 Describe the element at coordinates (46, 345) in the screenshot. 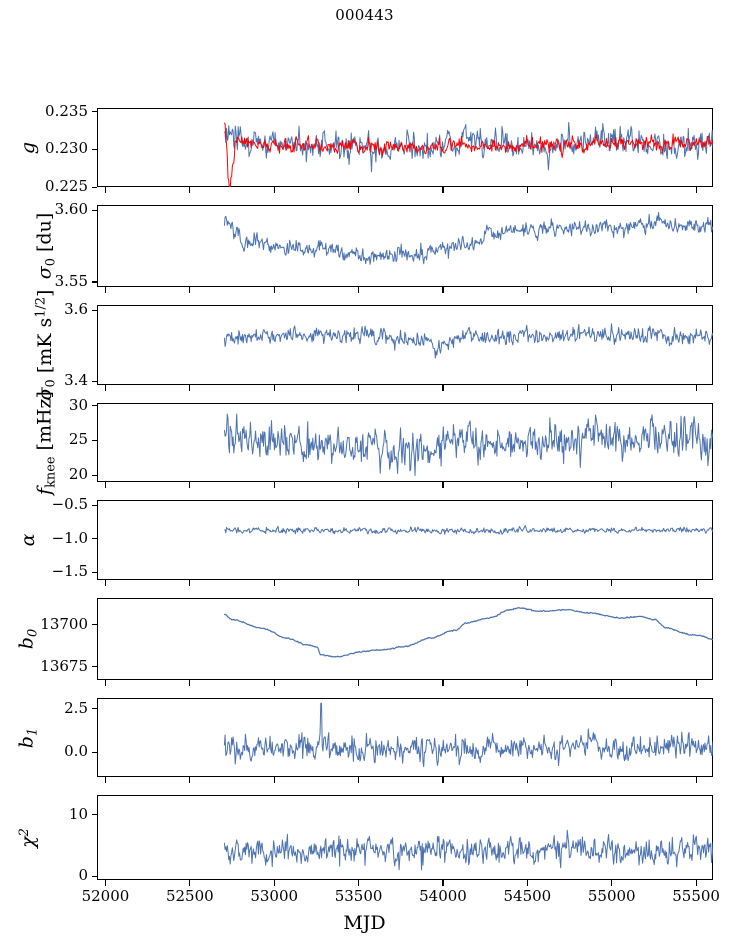

I see `y-axis-label-sigma0-mK: σ0 [mK s1/2]` at that location.